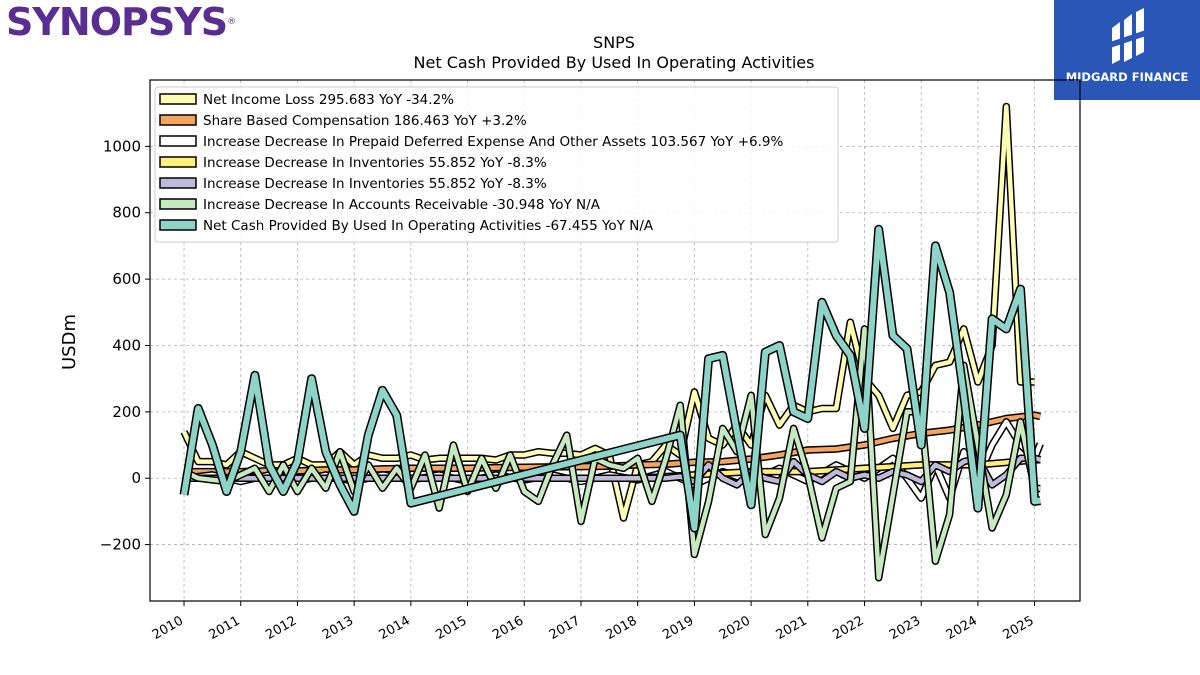 This screenshot has width=1200, height=675. I want to click on x-tick-label: 2012, so click(281, 628).